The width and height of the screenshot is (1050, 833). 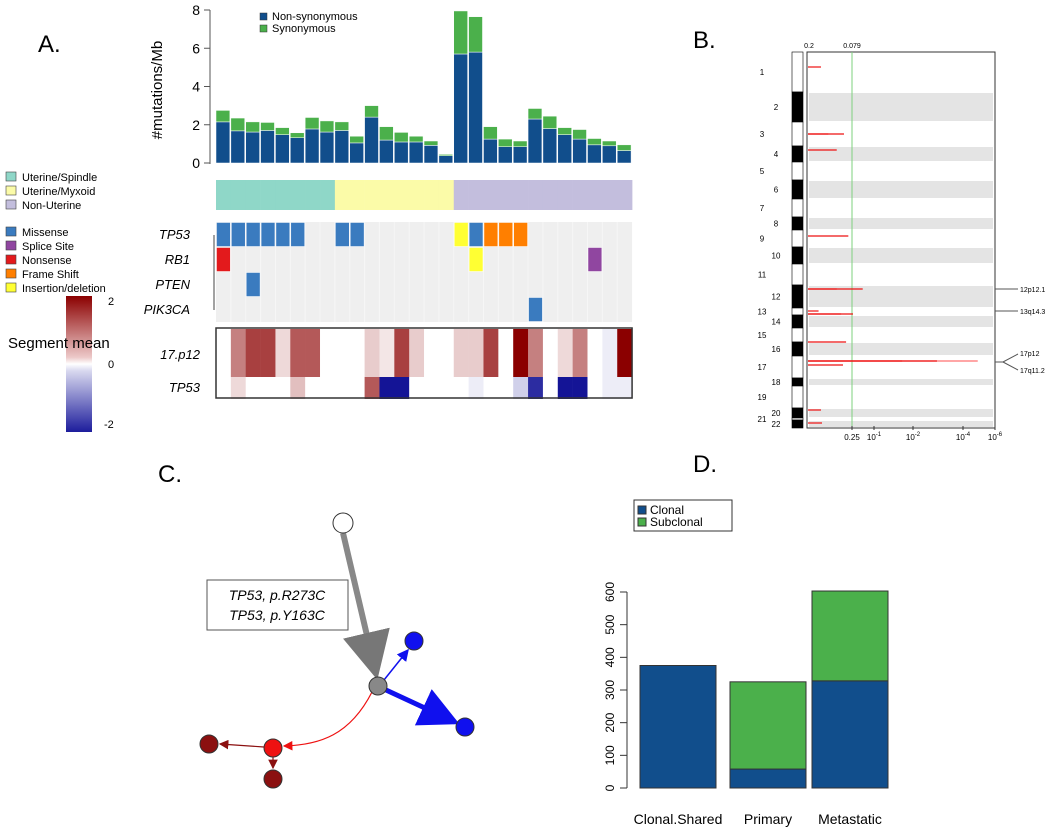 I want to click on chromosome-label: 11, so click(x=762, y=275).